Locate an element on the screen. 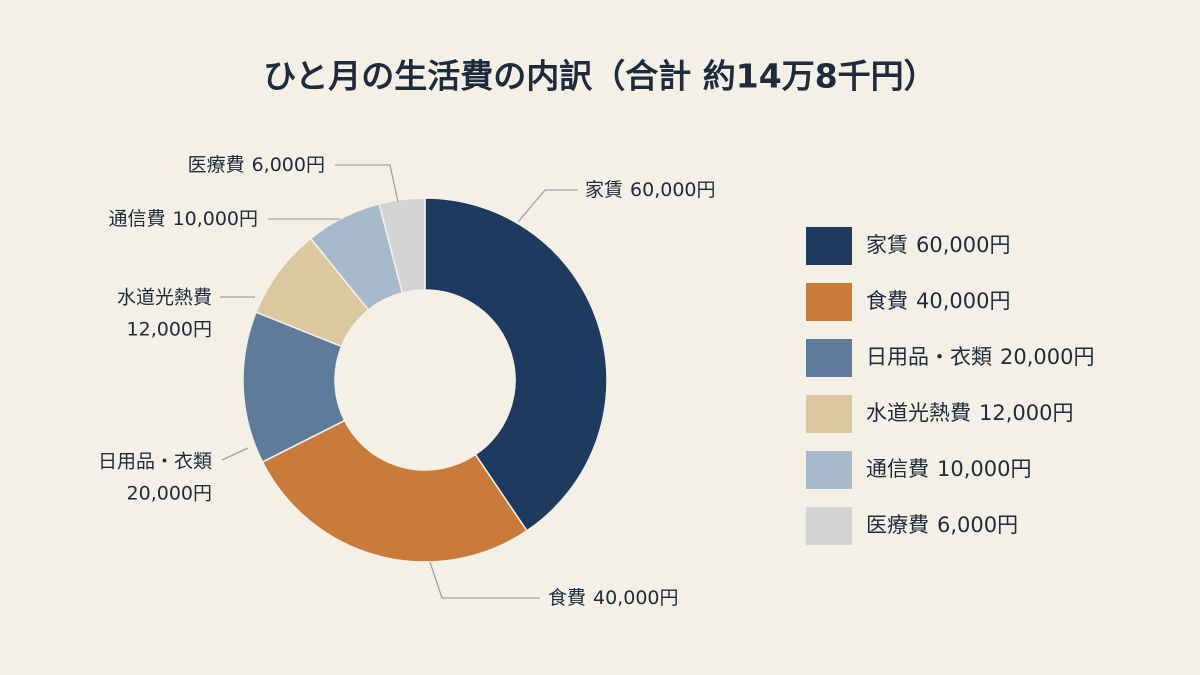 The width and height of the screenshot is (1200, 675). legend-name: 家賃 is located at coordinates (887, 245).